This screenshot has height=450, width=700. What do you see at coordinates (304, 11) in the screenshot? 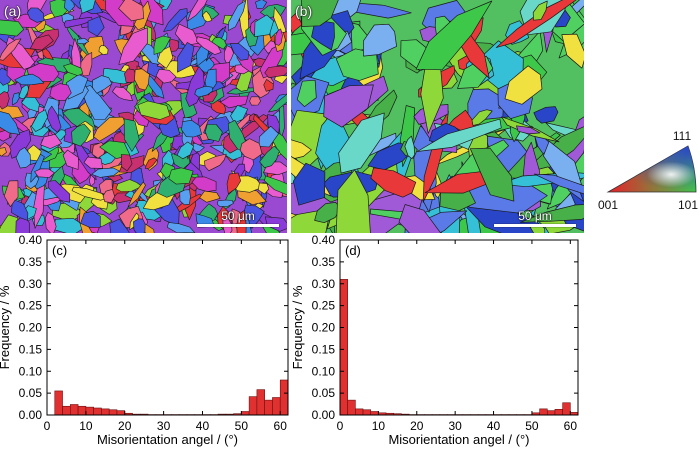
I see `panel-label-b: (b)` at bounding box center [304, 11].